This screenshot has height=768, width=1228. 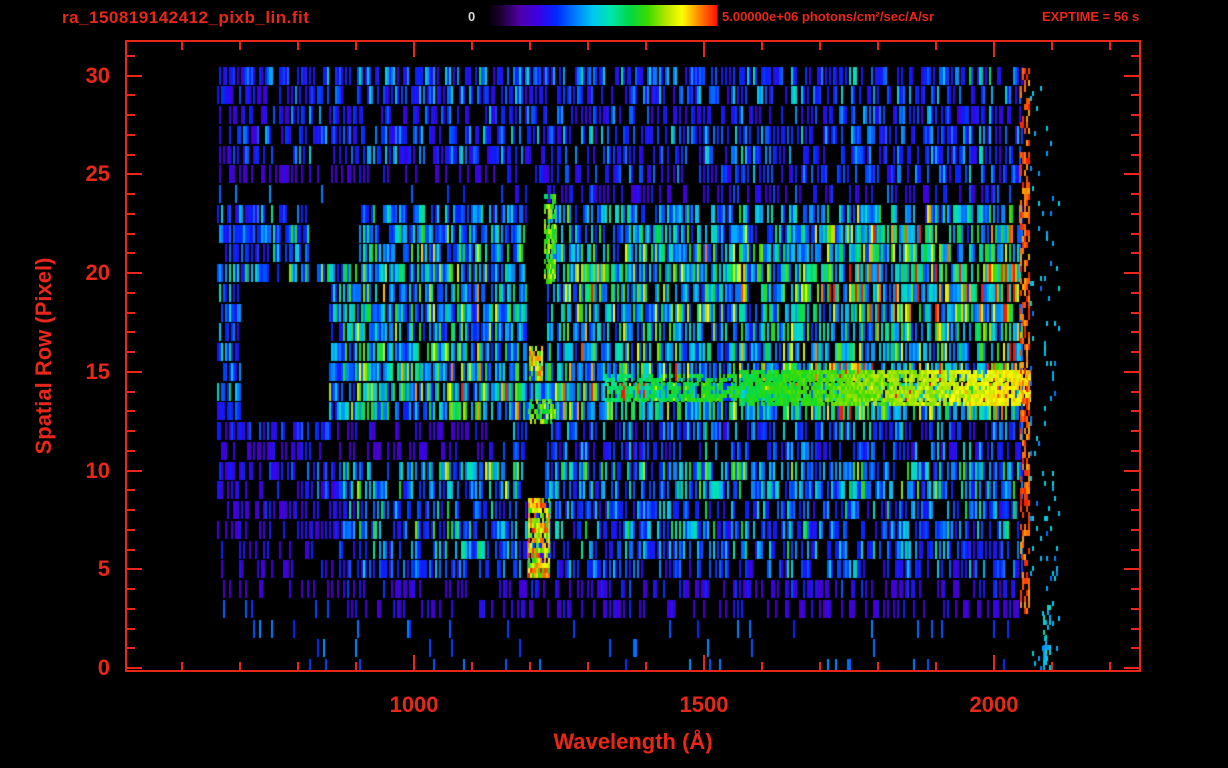 What do you see at coordinates (103, 668) in the screenshot?
I see `y-tick-label-0: 0` at bounding box center [103, 668].